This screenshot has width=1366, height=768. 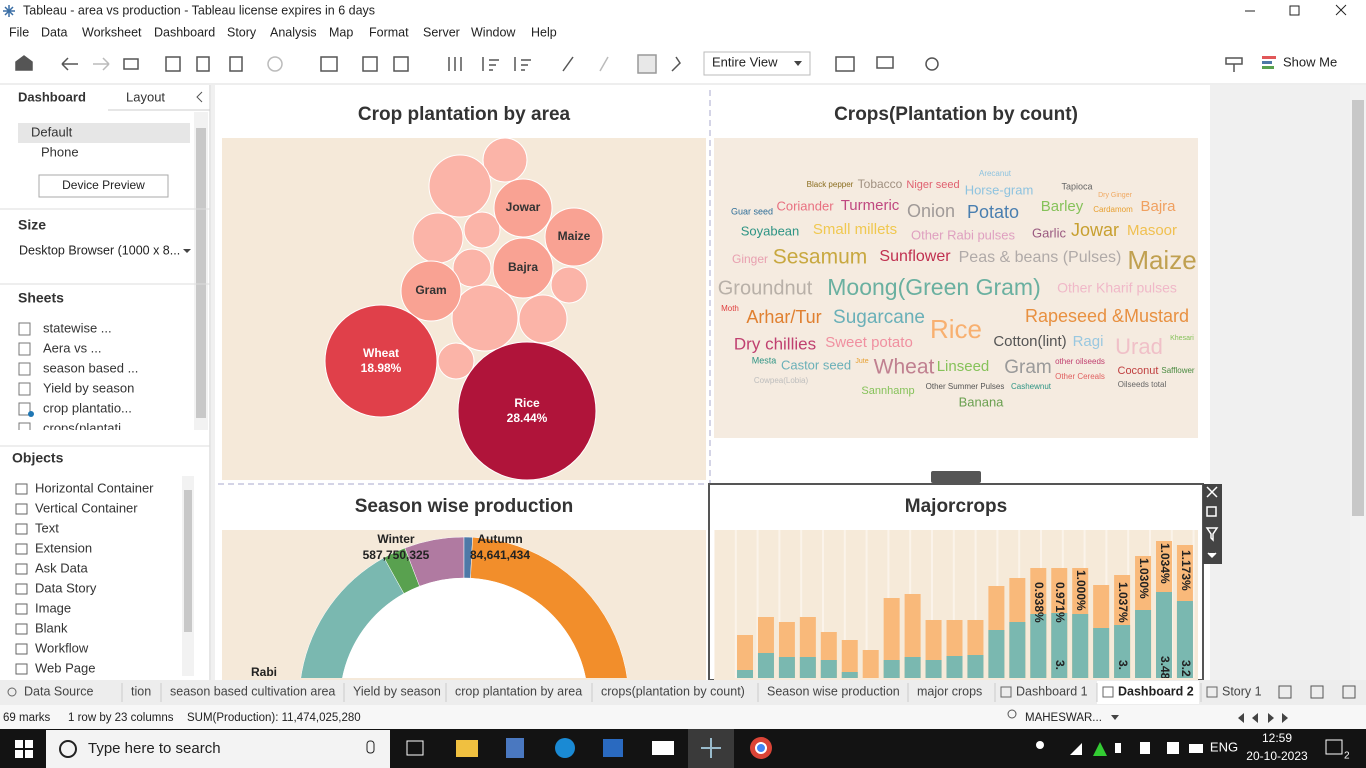 I want to click on object-item: Ask Data, so click(x=62, y=567).